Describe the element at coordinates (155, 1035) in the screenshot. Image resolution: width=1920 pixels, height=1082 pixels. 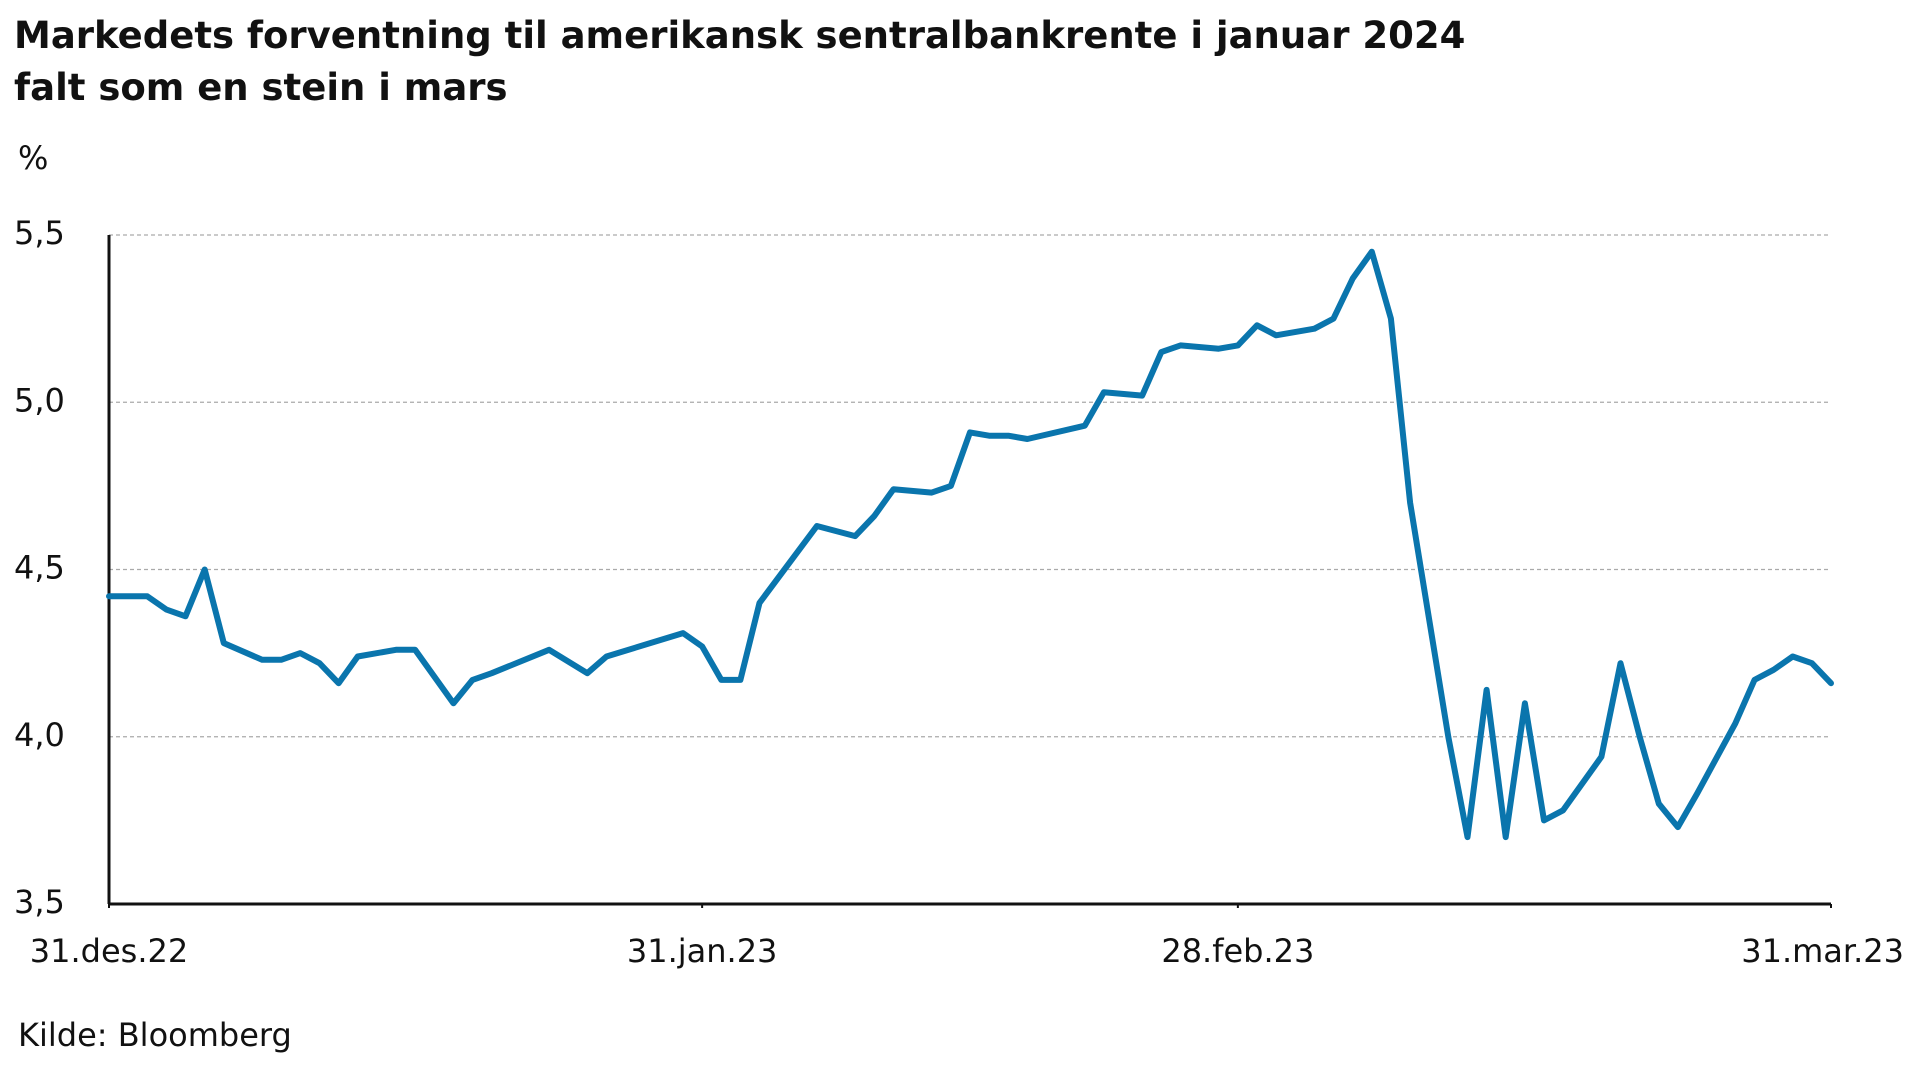
I see `source: Kilde: Bloomberg` at that location.